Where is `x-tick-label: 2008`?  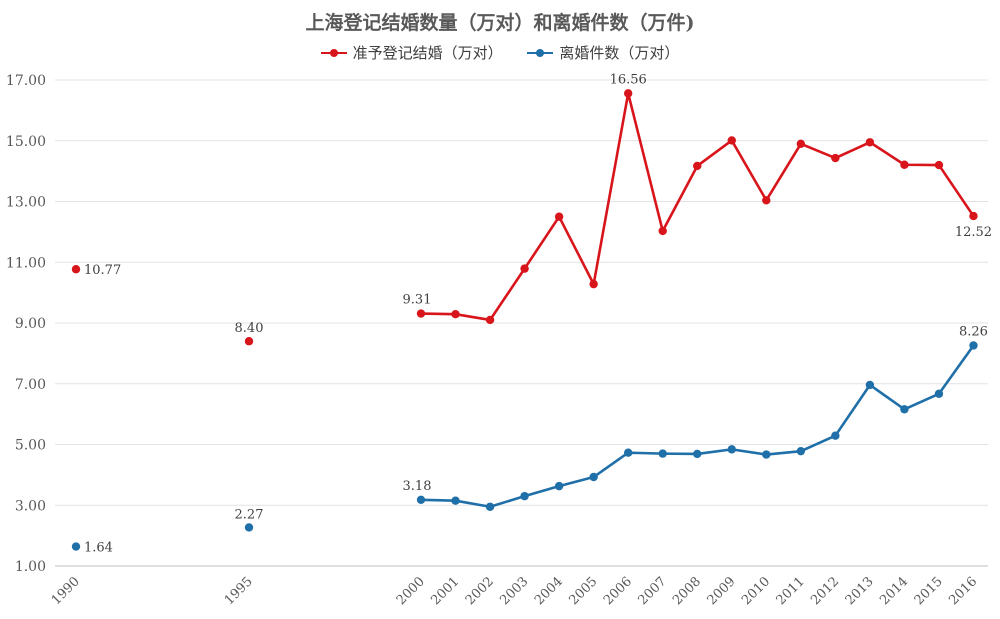
x-tick-label: 2008 is located at coordinates (687, 591).